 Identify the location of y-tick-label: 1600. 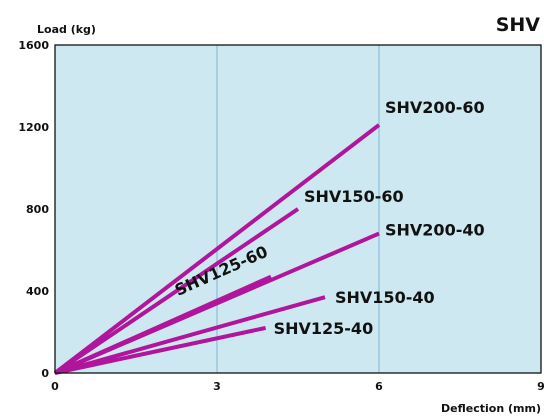
(33, 45).